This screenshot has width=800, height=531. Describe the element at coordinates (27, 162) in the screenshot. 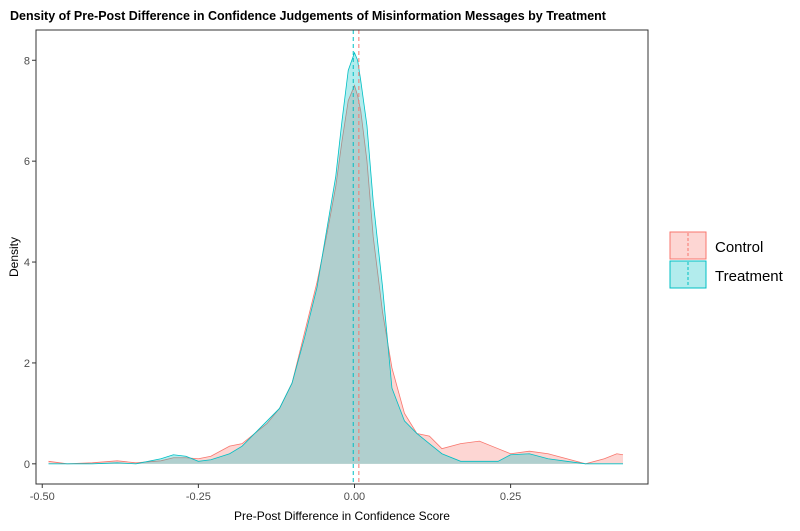

I see `y-tick-label: 6` at that location.